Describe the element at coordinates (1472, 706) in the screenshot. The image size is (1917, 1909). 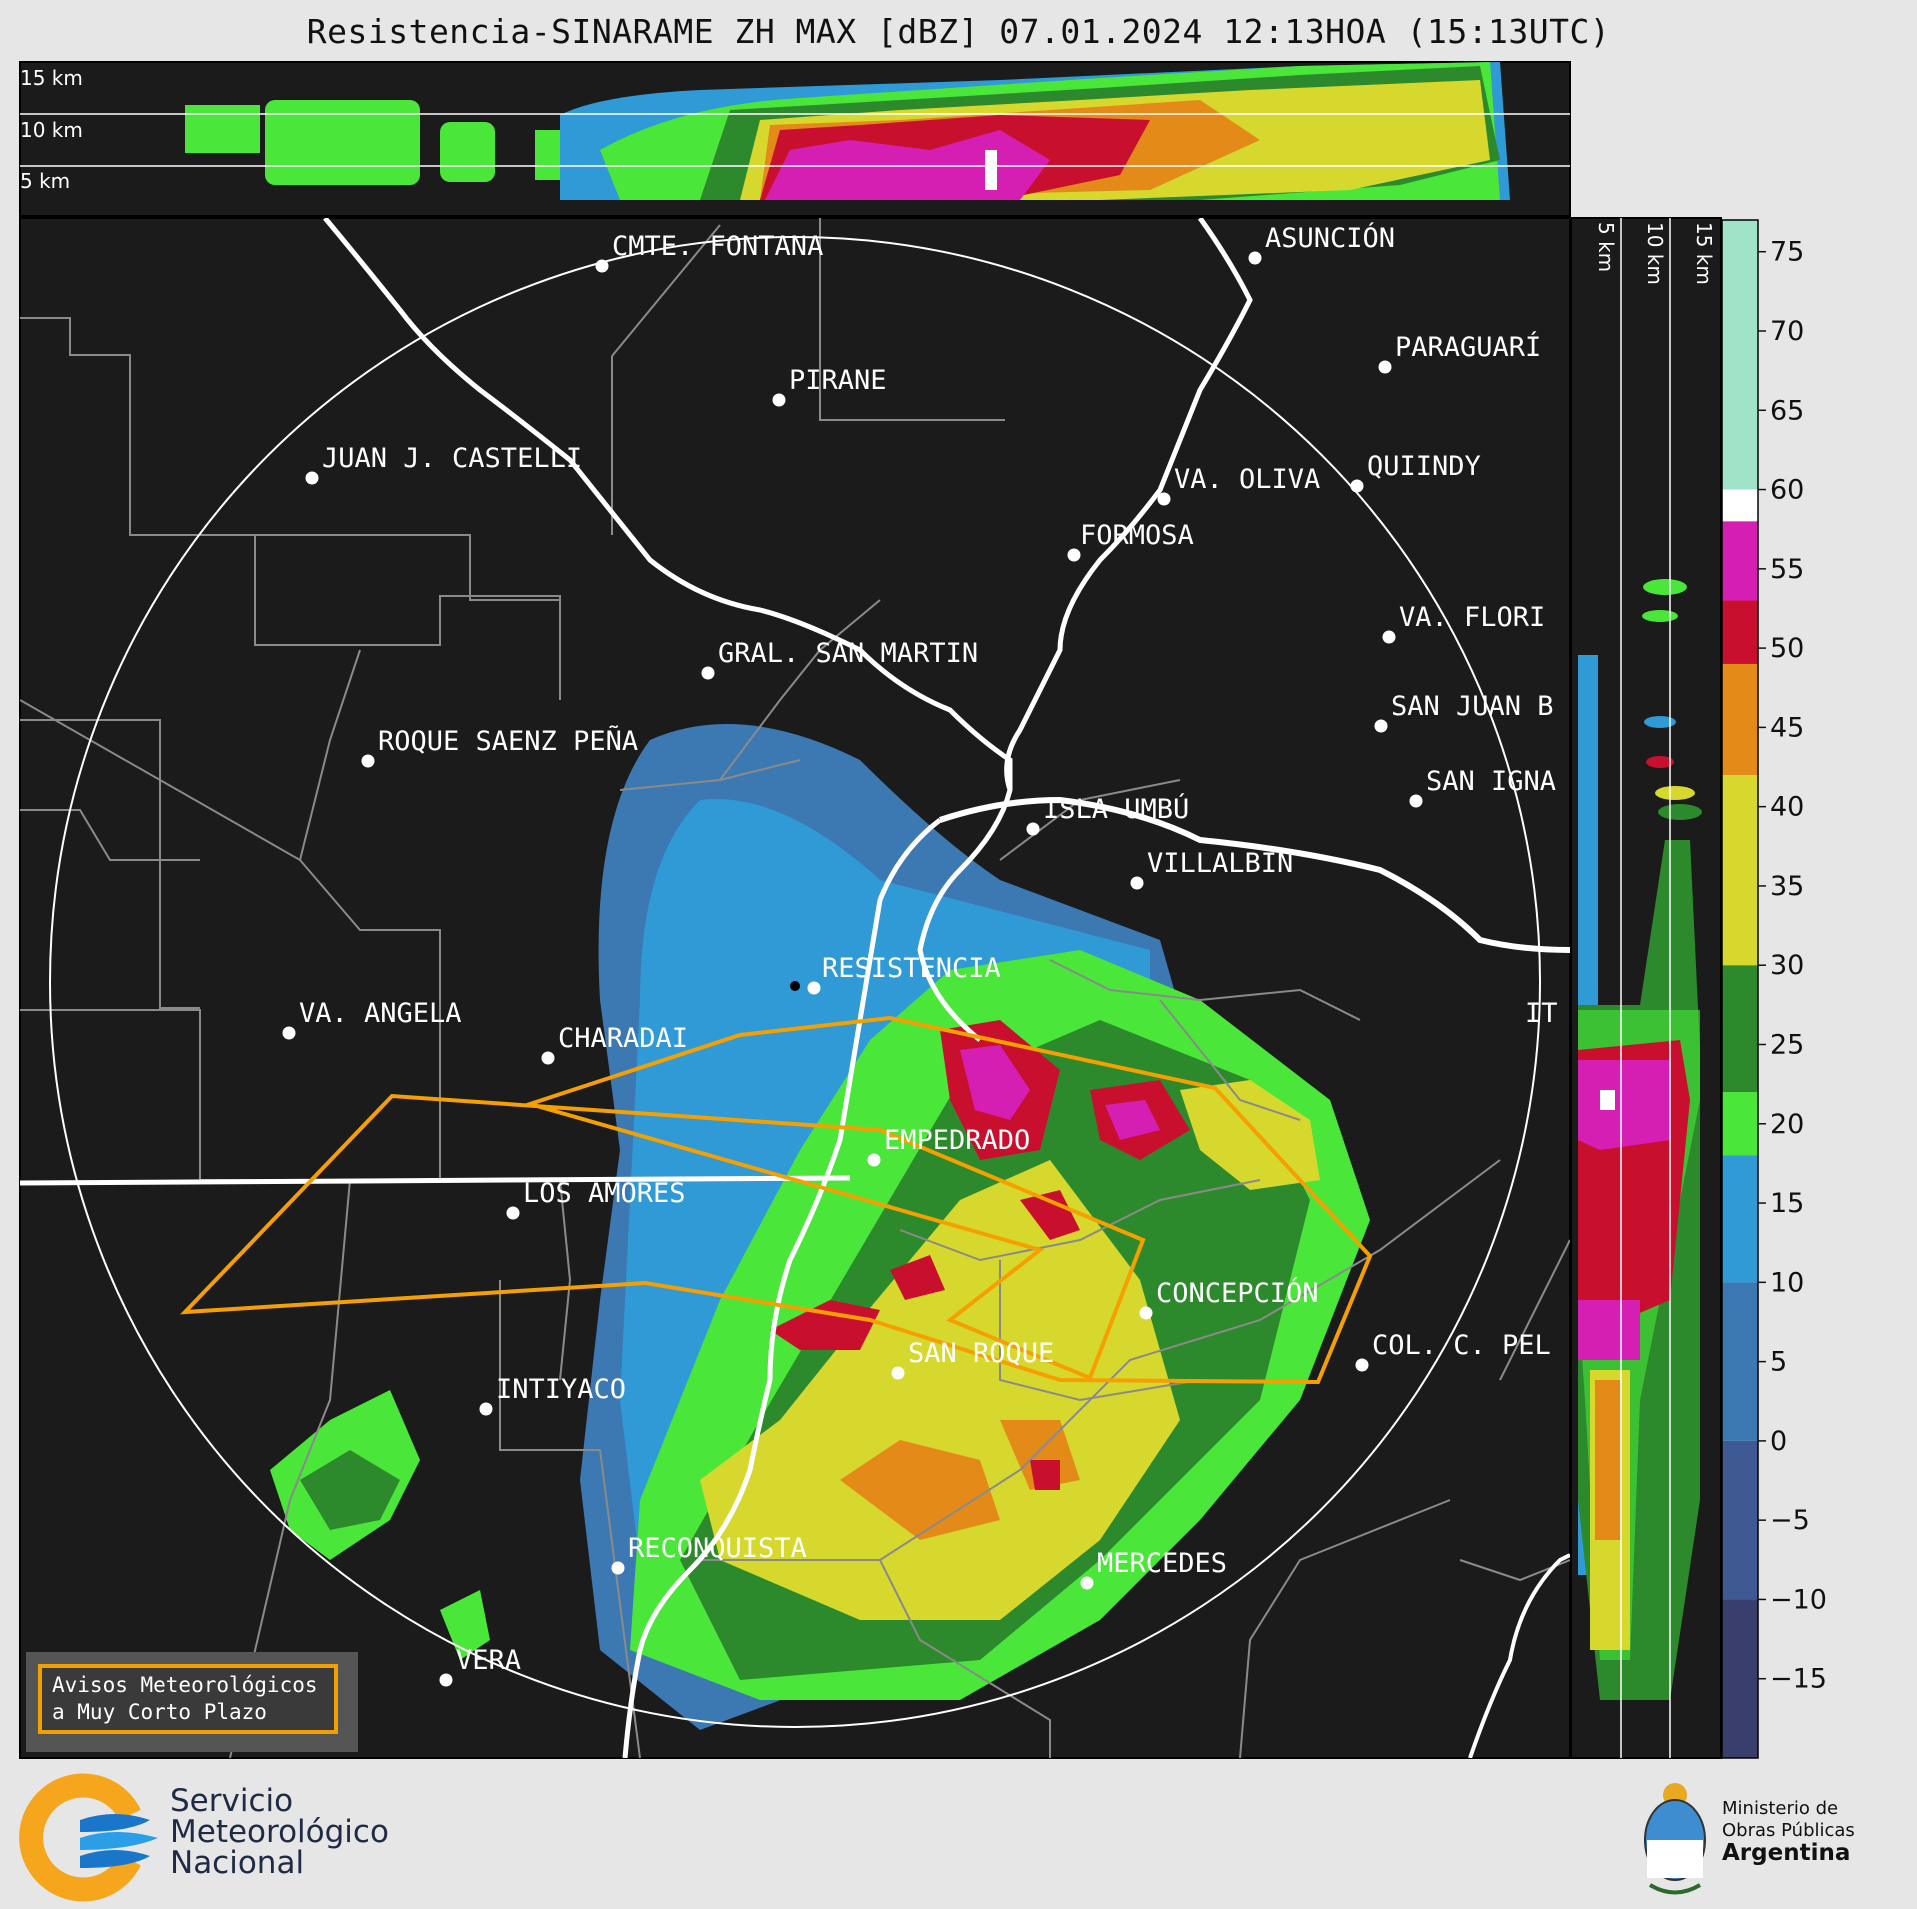
I see `city-label-san-juan-b: SAN JUAN B` at that location.